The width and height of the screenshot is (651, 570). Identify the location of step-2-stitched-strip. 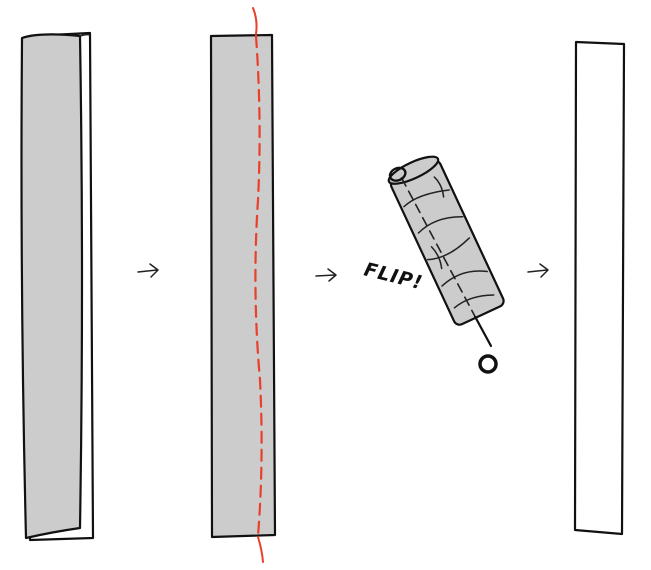
(243, 285).